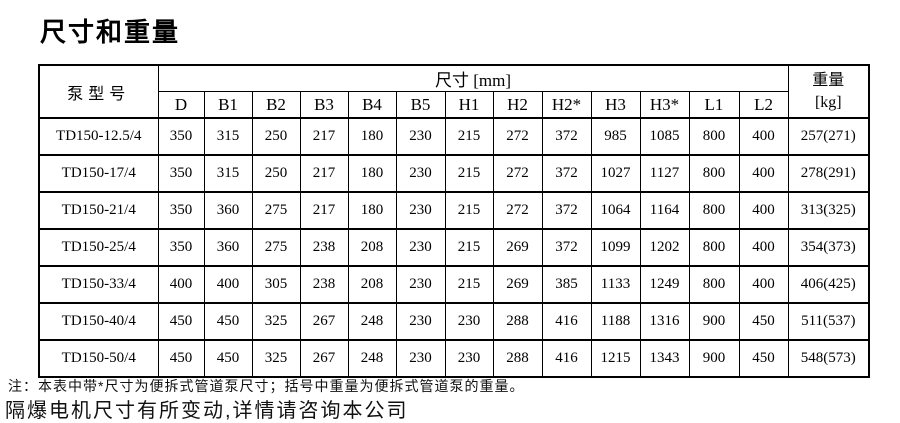 This screenshot has width=900, height=423. Describe the element at coordinates (473, 78) in the screenshot. I see `dimensions-group-header: 尺寸 [mm]` at that location.